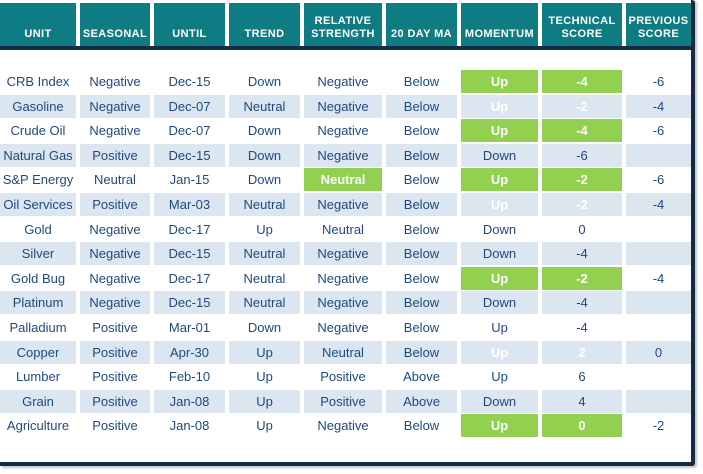  Describe the element at coordinates (38, 303) in the screenshot. I see `cell-unit: Platinum` at that location.